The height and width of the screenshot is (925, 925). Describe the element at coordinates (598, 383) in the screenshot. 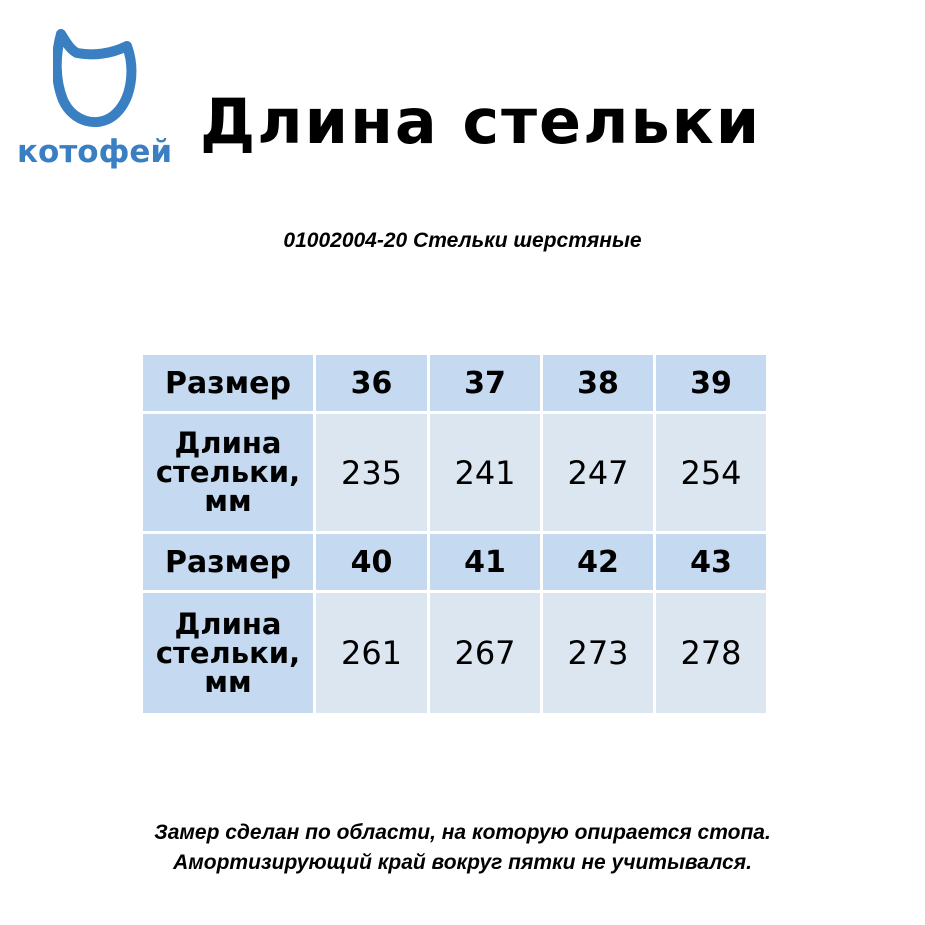

I see `size-cell: 38` at that location.